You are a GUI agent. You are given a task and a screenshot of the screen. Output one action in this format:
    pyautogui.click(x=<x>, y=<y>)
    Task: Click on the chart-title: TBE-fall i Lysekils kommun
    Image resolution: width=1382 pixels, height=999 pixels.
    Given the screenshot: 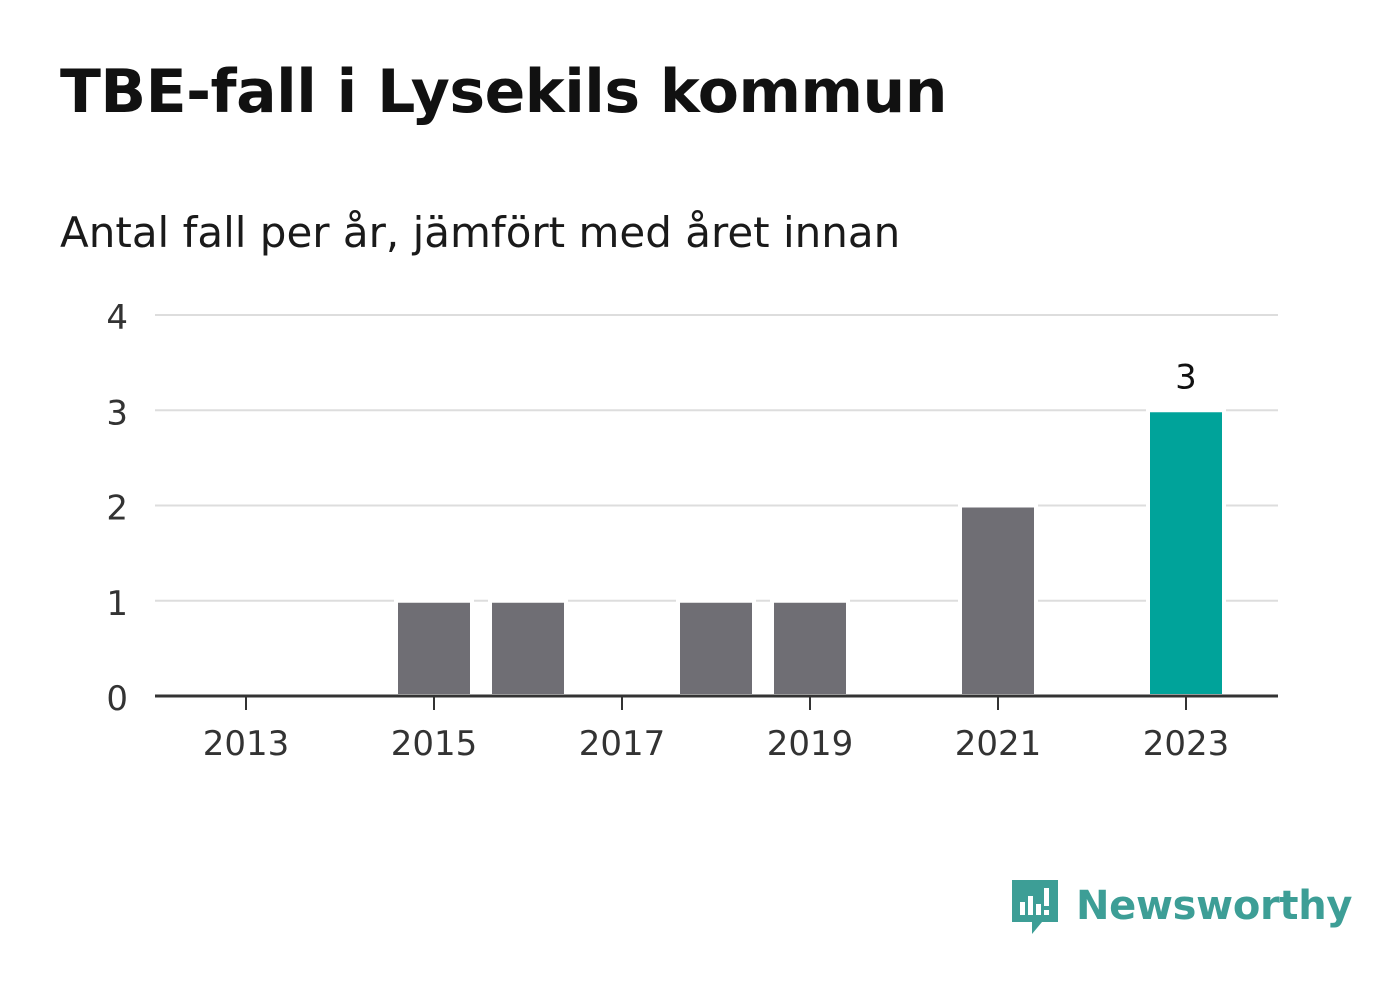 What is the action you would take?
    pyautogui.click(x=503, y=92)
    